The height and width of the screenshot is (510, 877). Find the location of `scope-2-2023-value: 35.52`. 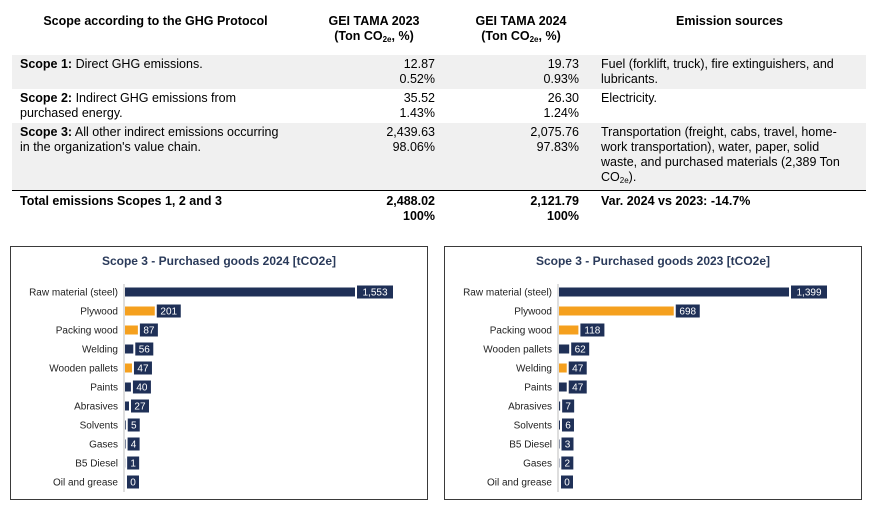

scope-2-2023-value: 35.52 is located at coordinates (419, 98).